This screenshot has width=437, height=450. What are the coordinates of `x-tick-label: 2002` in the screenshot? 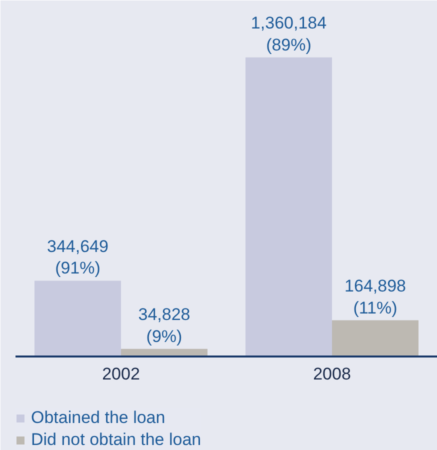 It's located at (121, 374).